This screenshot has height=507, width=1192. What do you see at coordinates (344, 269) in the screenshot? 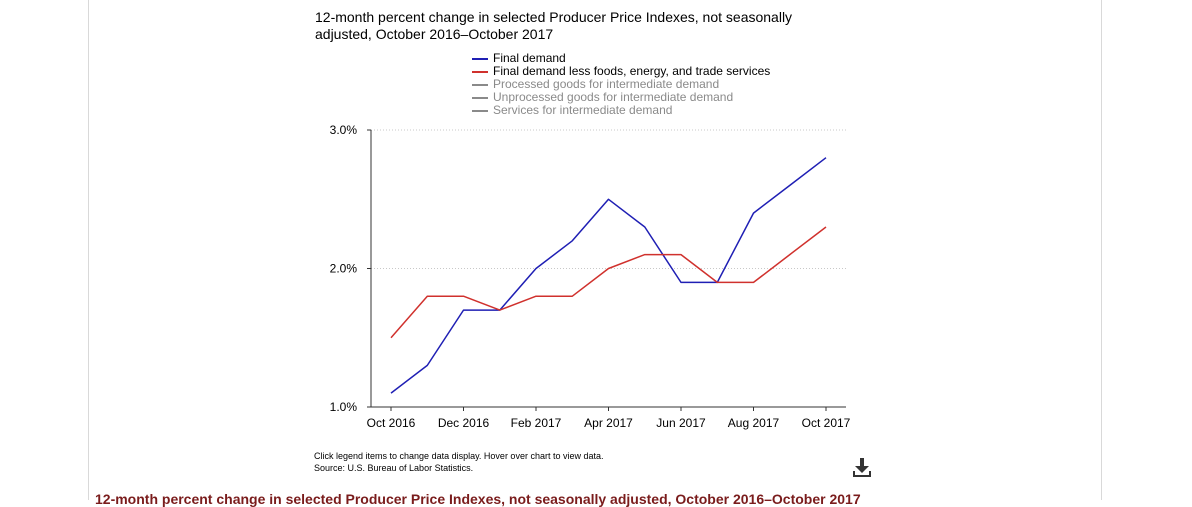
I see `y-tick-label: 2.0%` at bounding box center [344, 269].